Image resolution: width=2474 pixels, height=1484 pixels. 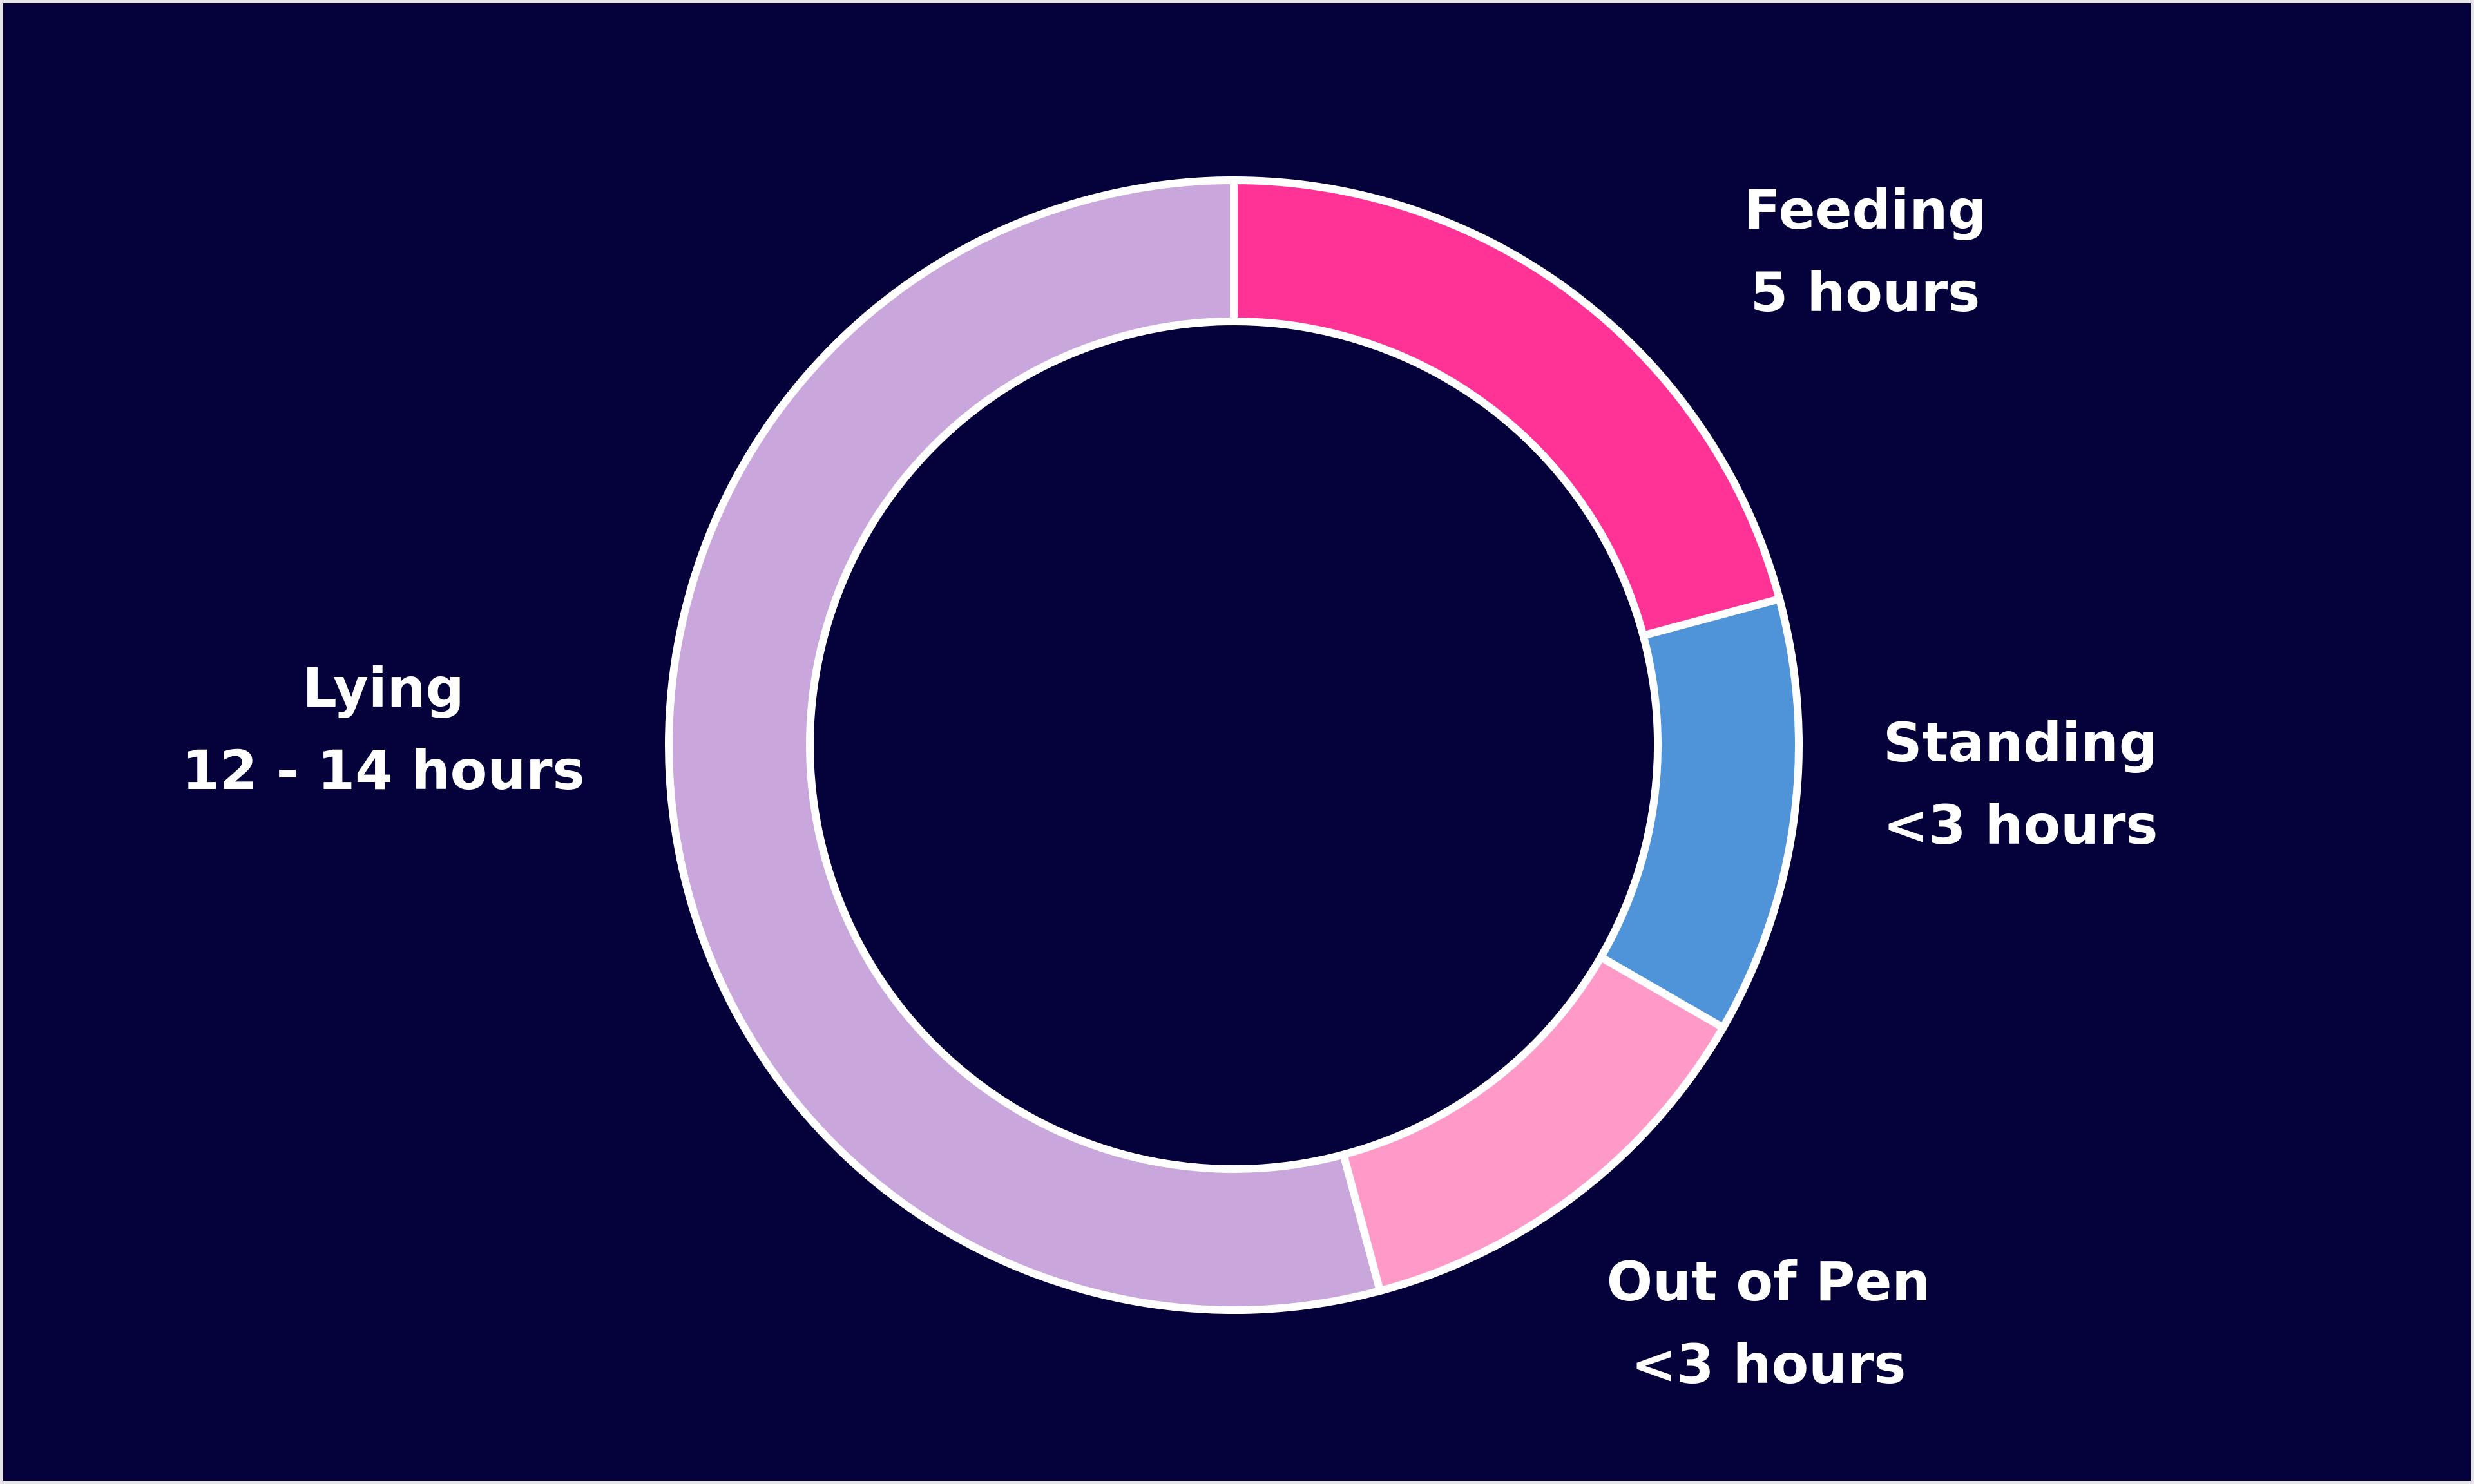 I want to click on slice-label-feeding: Feeding 5 hours, so click(x=1865, y=251).